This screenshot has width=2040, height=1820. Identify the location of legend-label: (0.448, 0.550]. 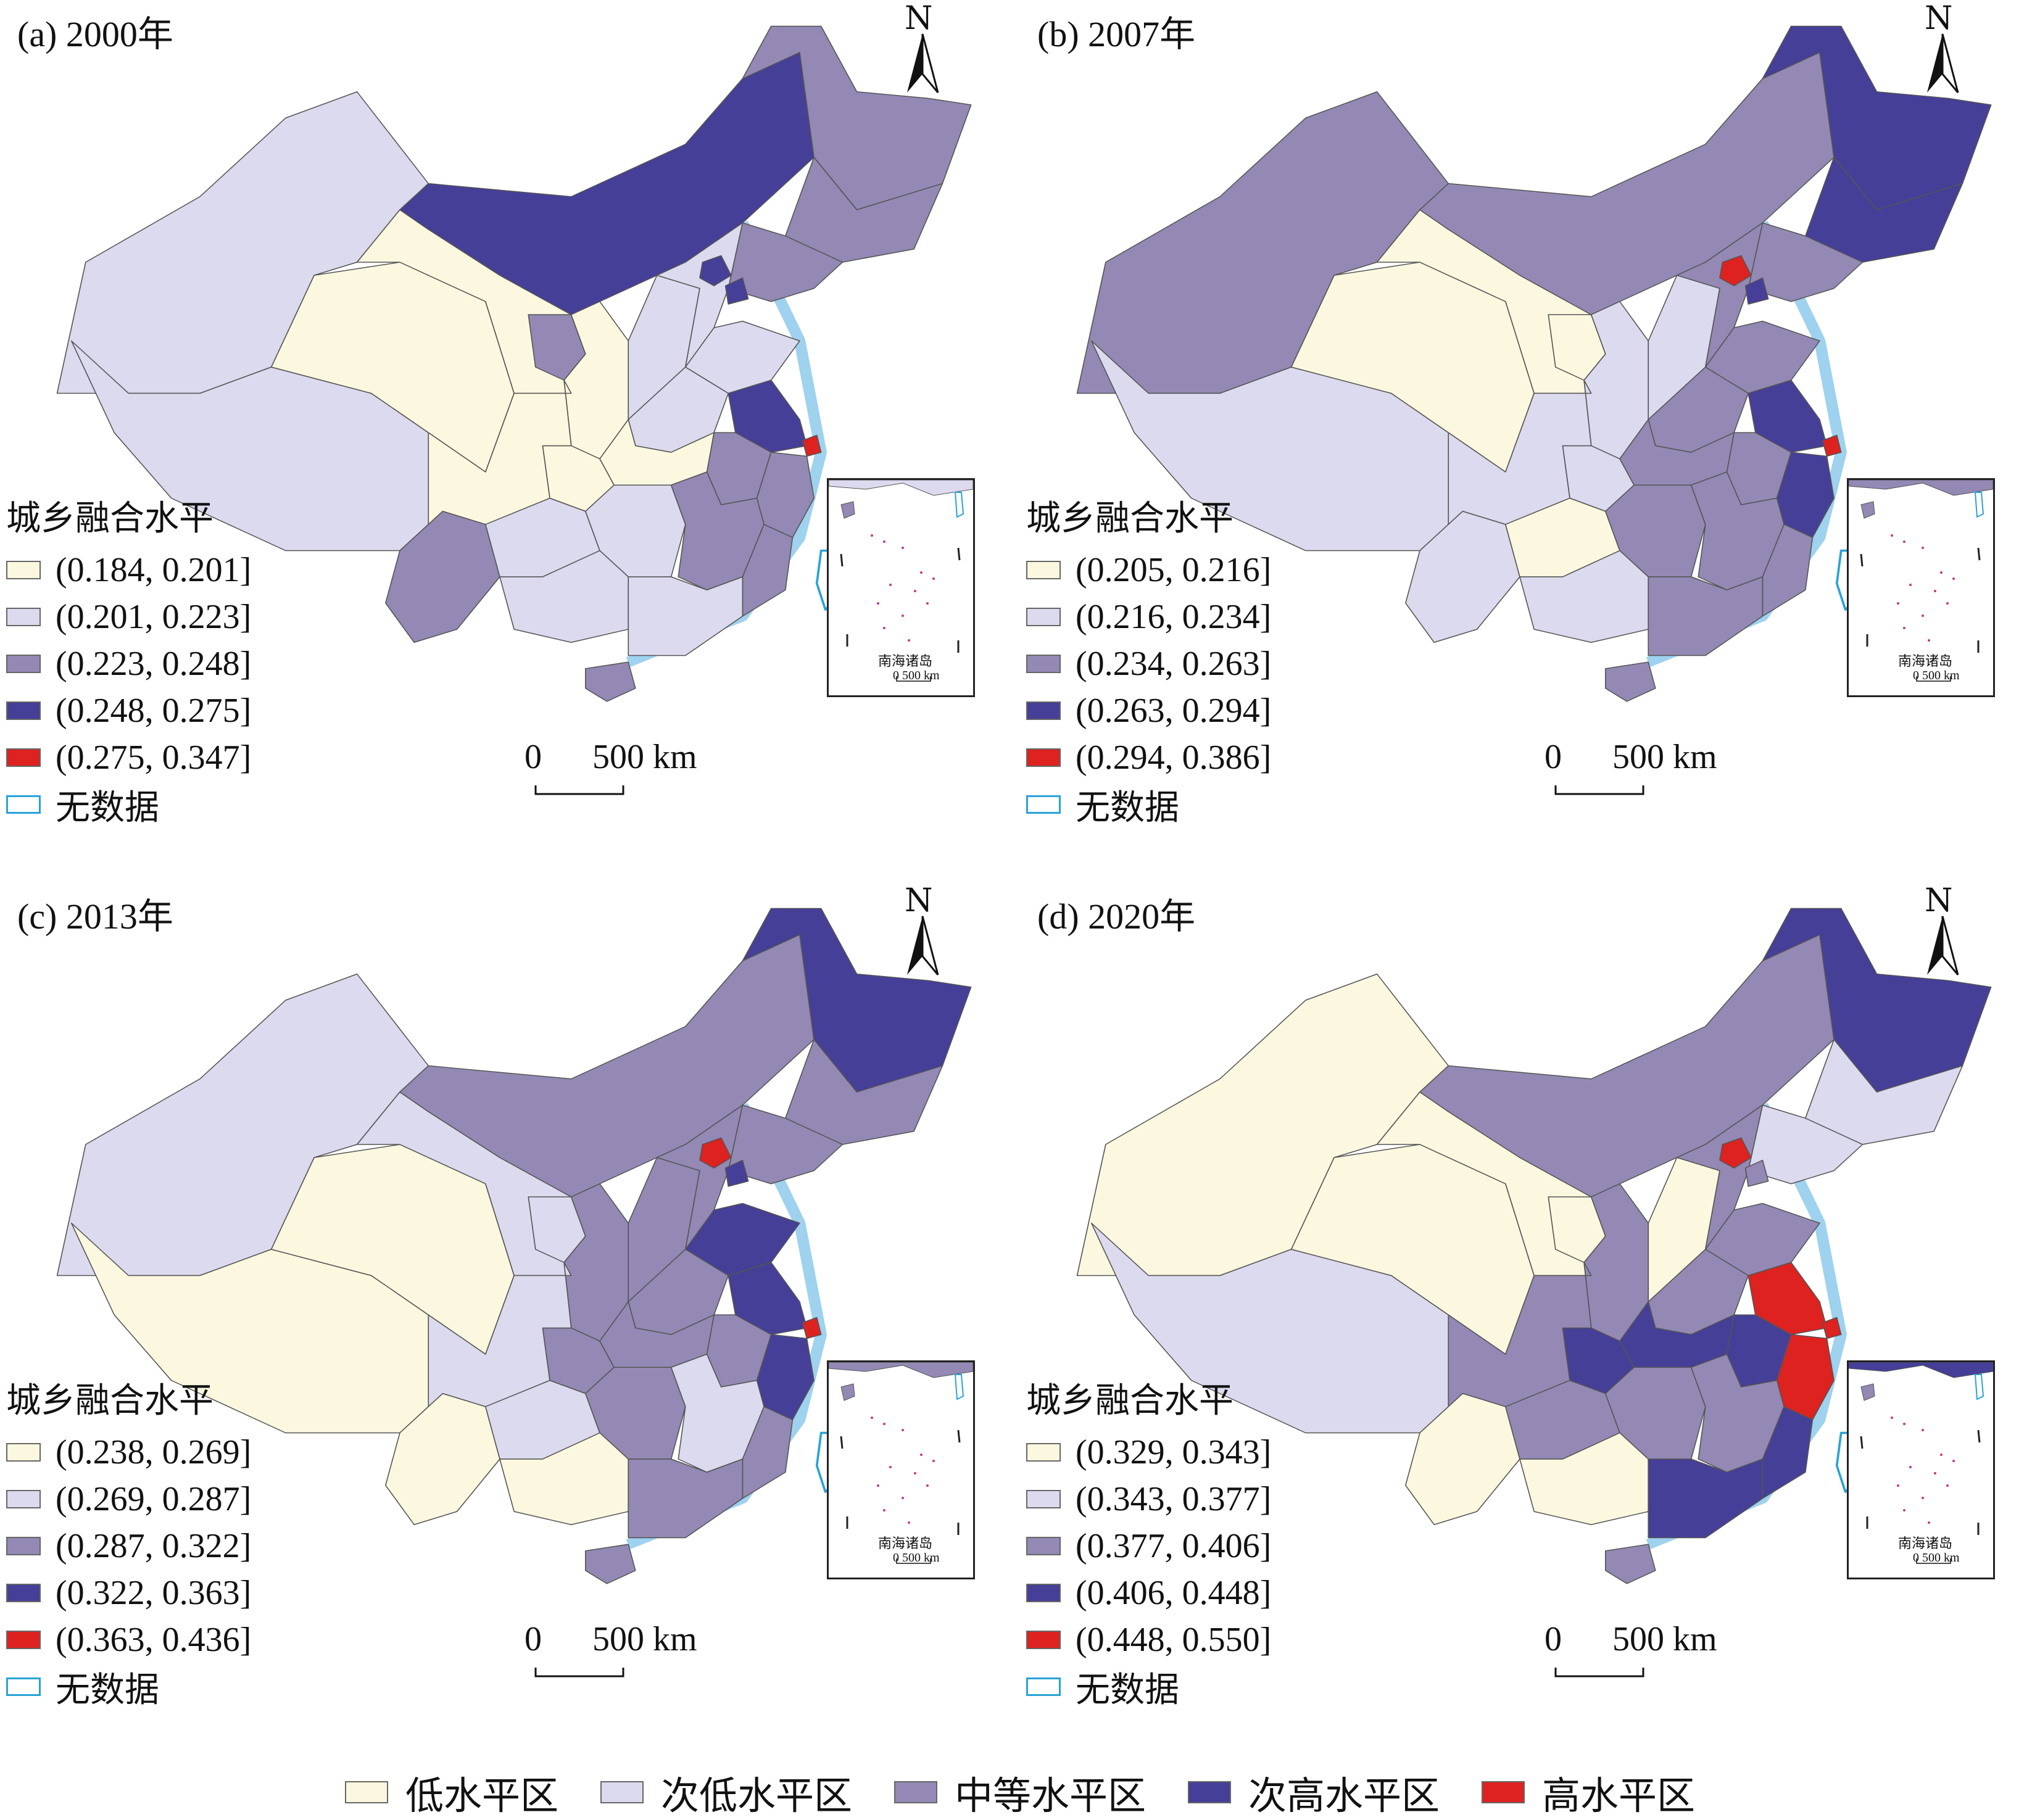
(1174, 1640).